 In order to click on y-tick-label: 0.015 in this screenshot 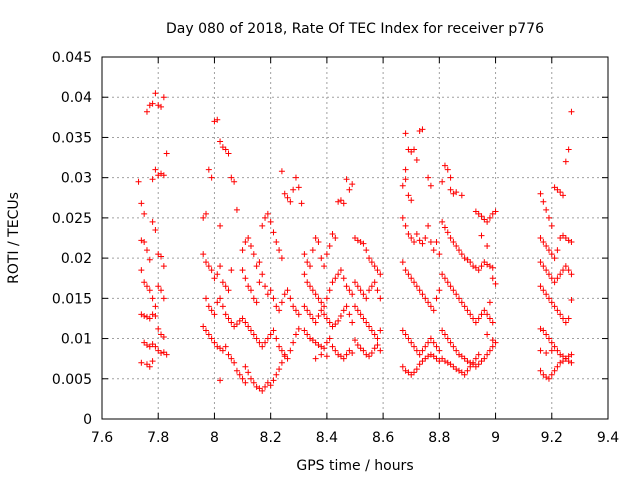, I will do `click(72, 299)`.